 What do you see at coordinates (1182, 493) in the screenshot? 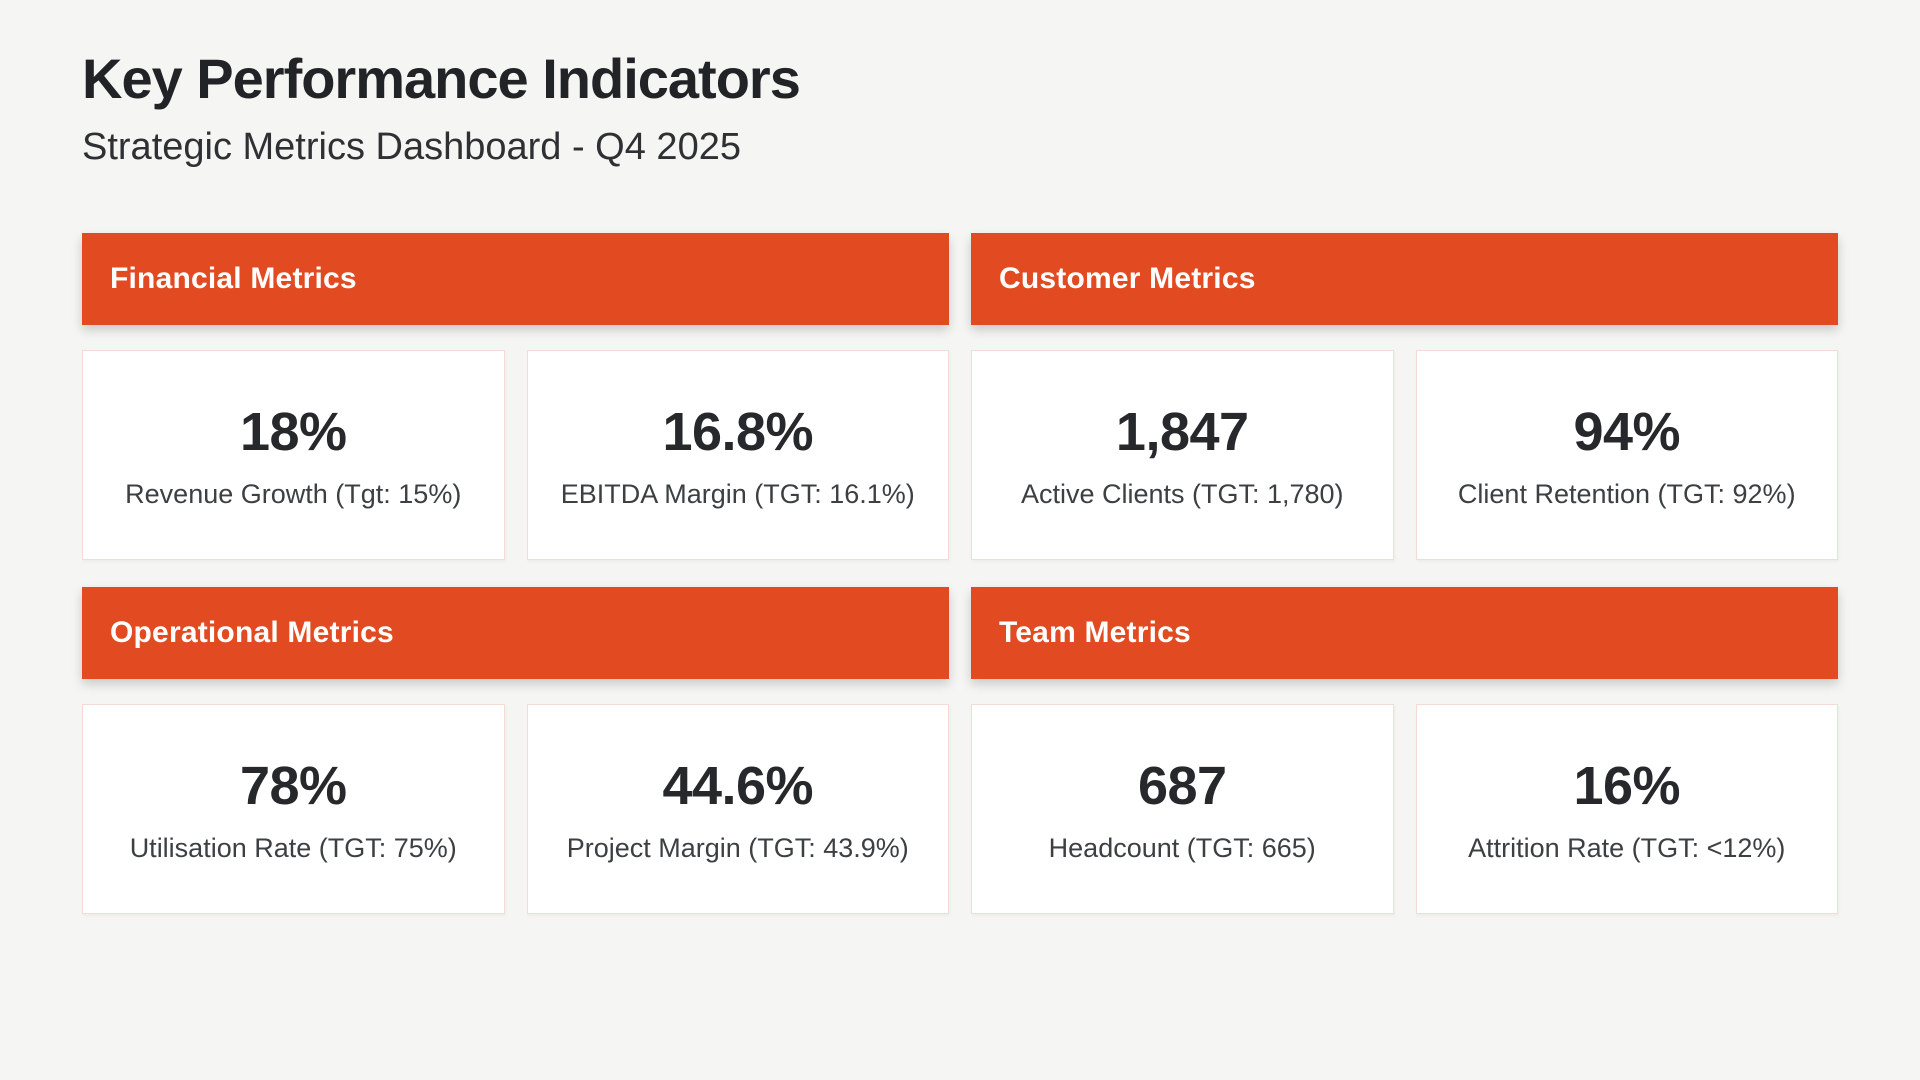
I see `metric-label: Active Clients (TGT: 1,780)` at bounding box center [1182, 493].